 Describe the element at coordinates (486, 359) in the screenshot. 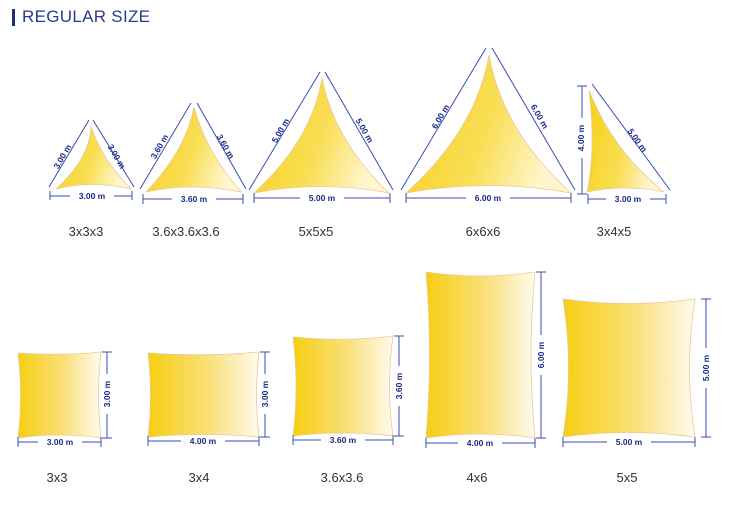

I see `sail-rect-4x6: 6.00 m 4.00 m` at that location.